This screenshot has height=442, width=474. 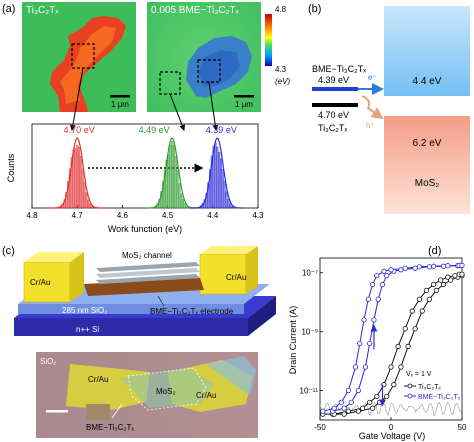 What do you see at coordinates (166, 391) in the screenshot?
I see `photo-mos2-label: MoS₂` at bounding box center [166, 391].